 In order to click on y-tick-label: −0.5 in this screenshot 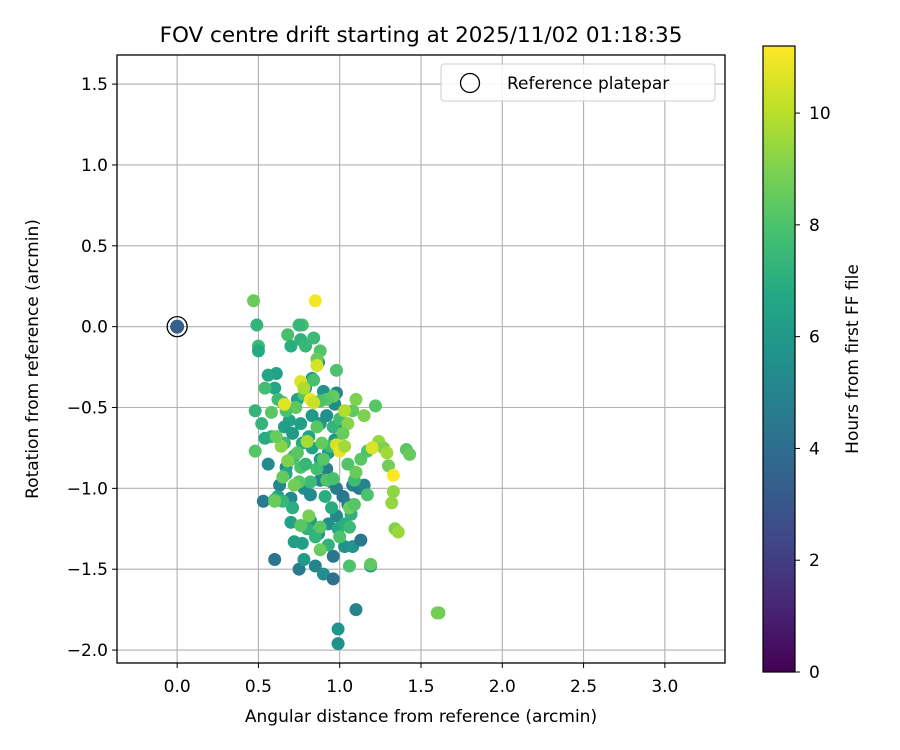, I will do `click(87, 409)`.